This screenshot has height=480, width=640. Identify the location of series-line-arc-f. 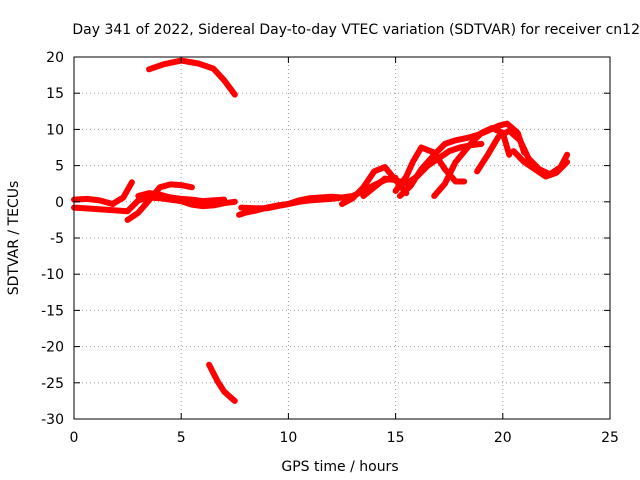
(297, 202).